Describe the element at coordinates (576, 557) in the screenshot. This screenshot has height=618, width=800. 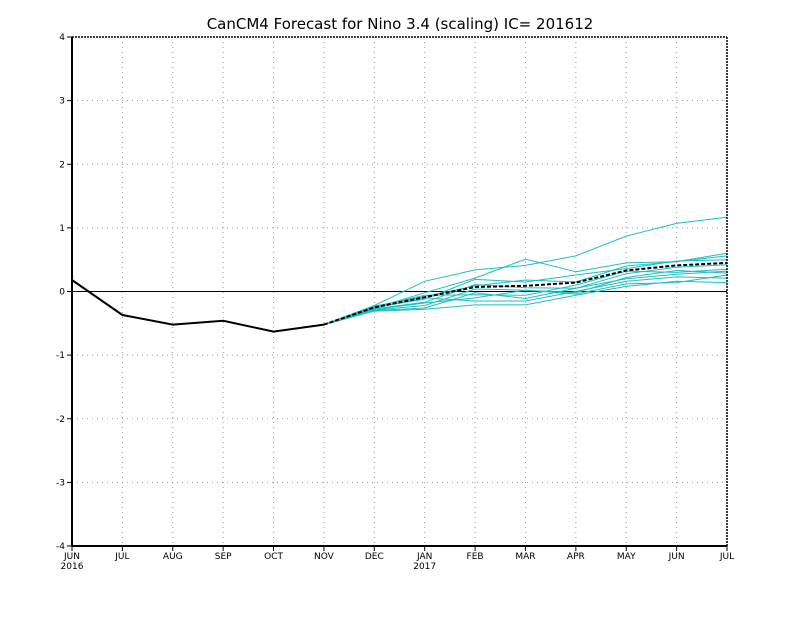
I see `x-tick-label: APR` at that location.